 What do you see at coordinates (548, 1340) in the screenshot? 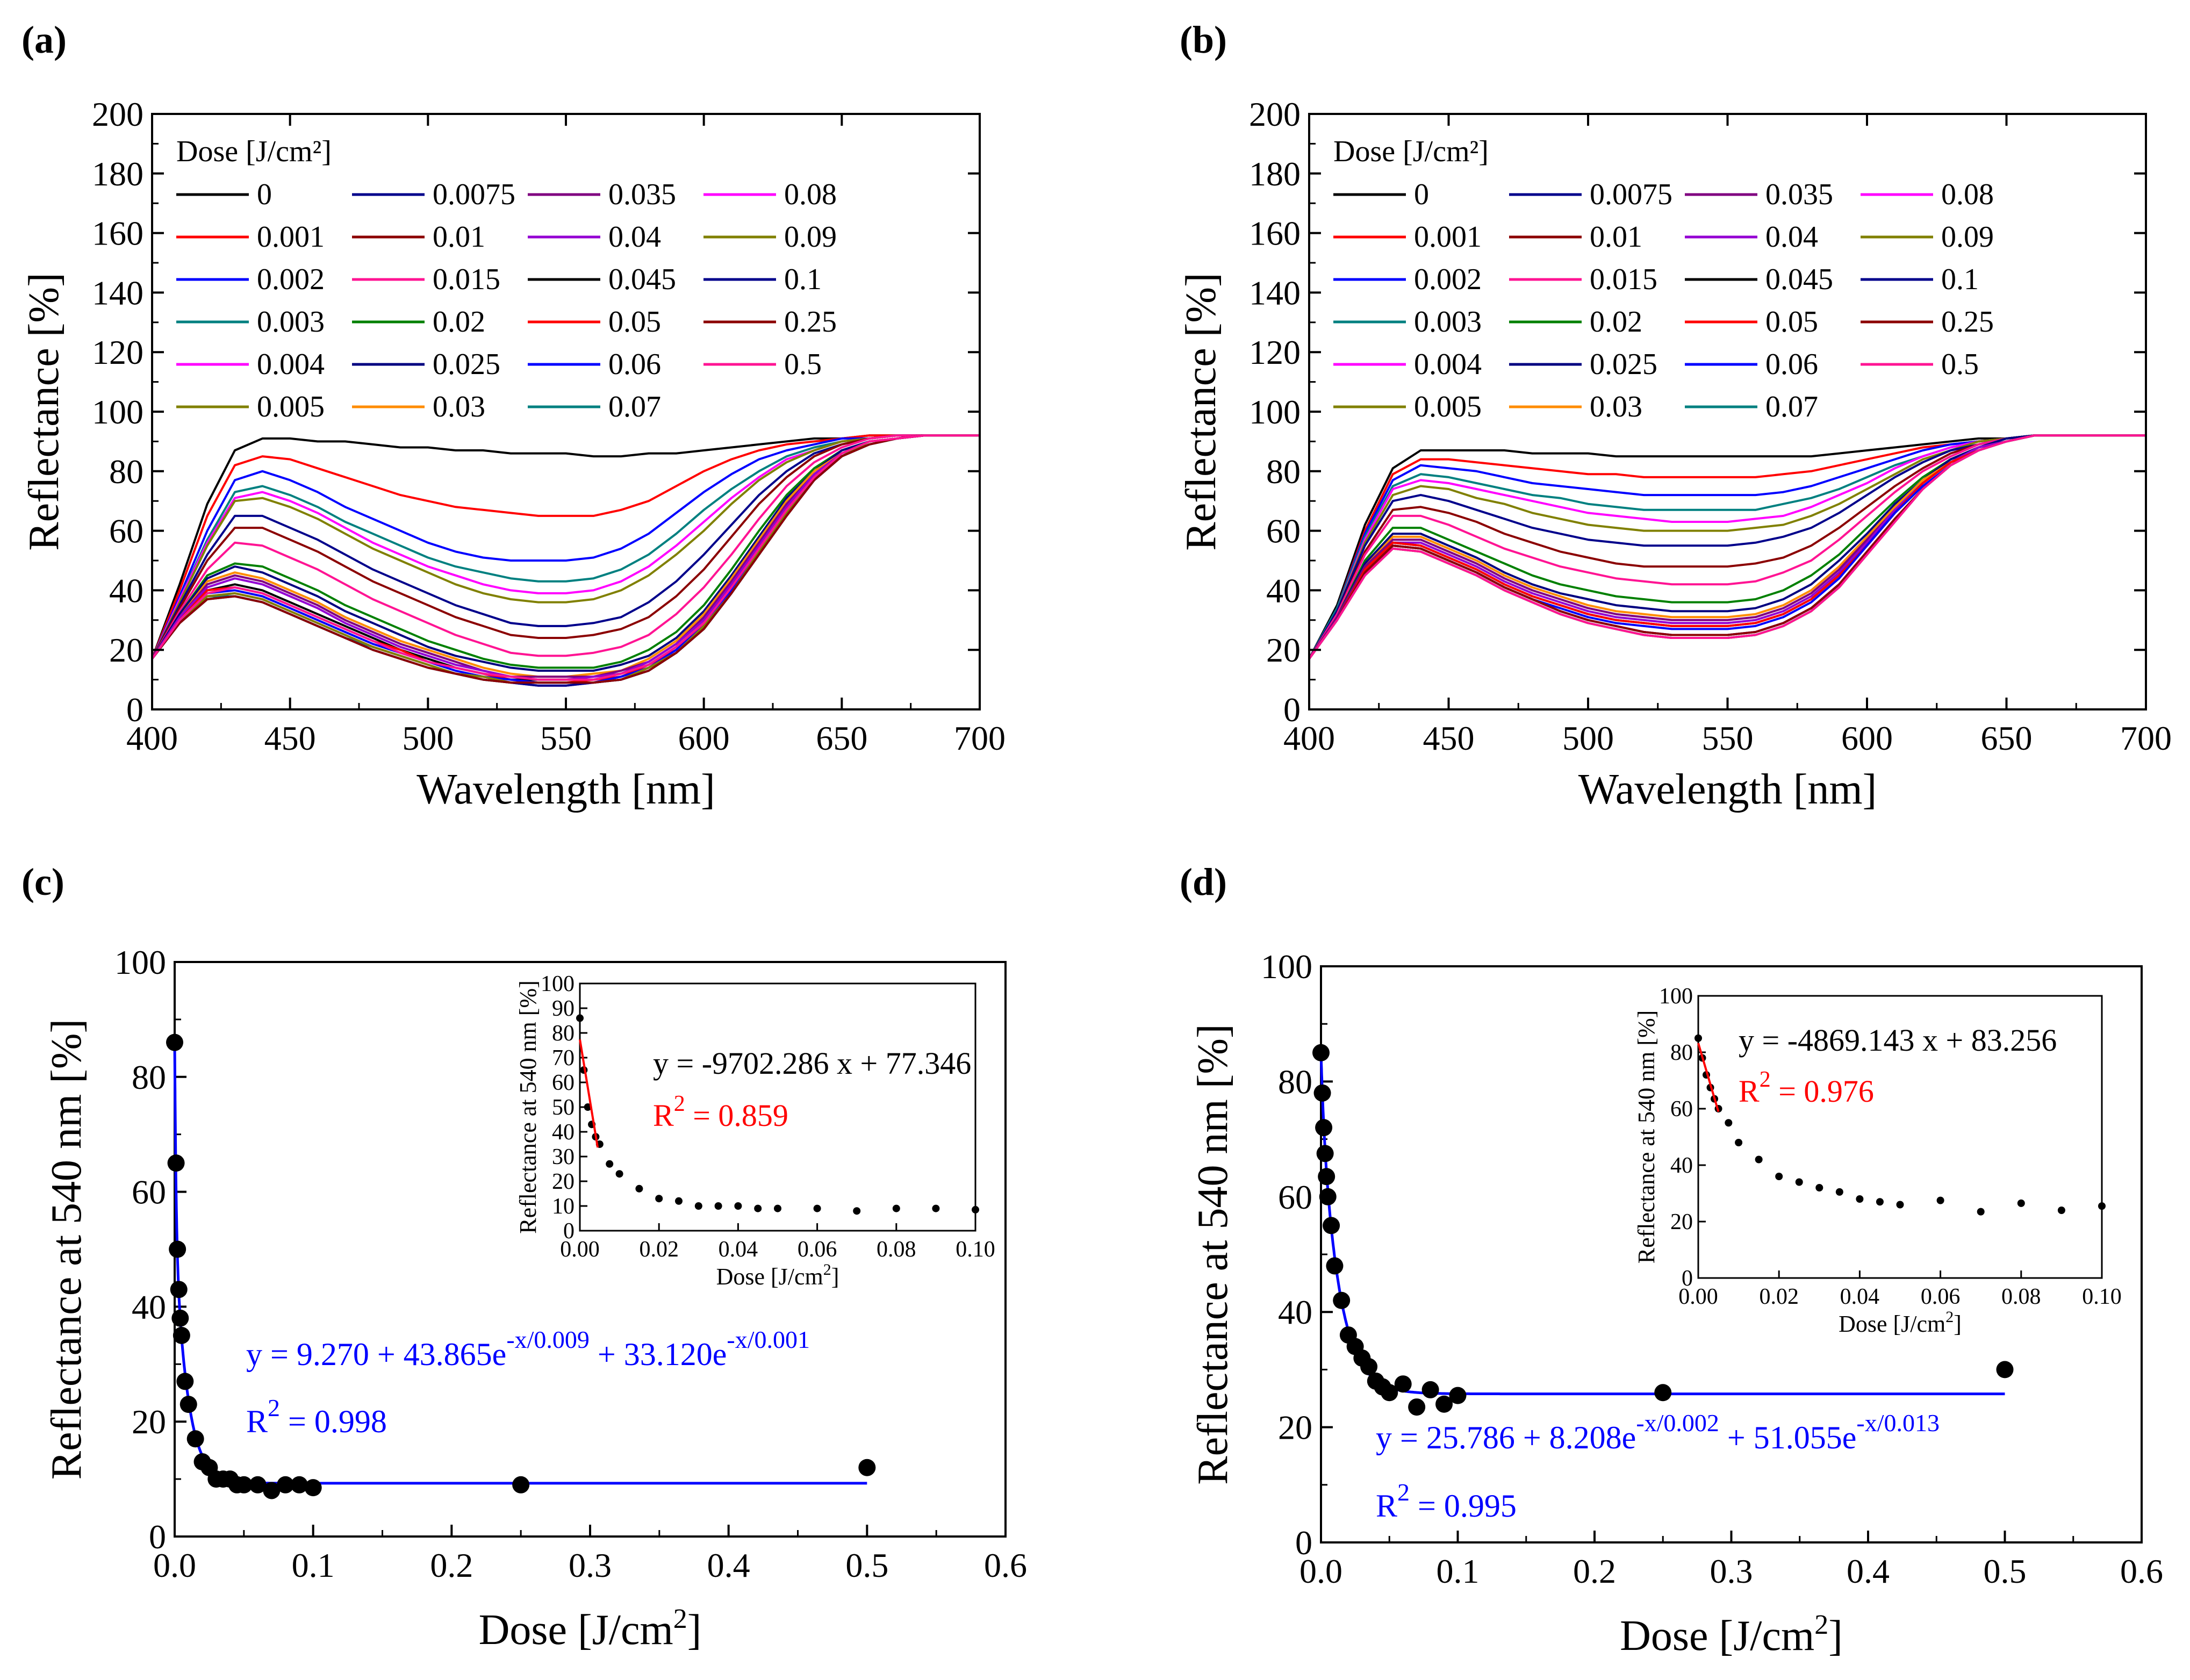
I see `fit-equation-exponent: -x/0.009` at bounding box center [548, 1340].